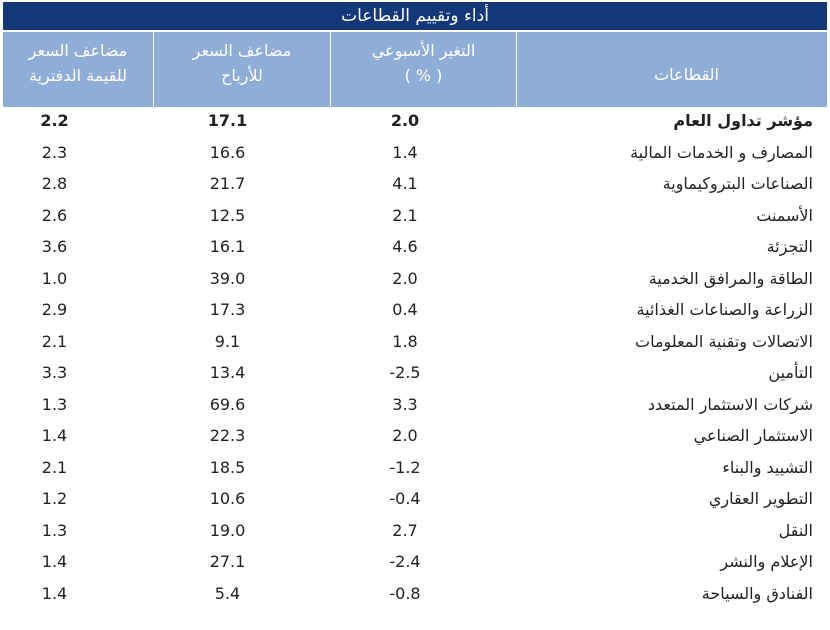 Image resolution: width=830 pixels, height=630 pixels. I want to click on cell-weekly: 2.7, so click(405, 530).